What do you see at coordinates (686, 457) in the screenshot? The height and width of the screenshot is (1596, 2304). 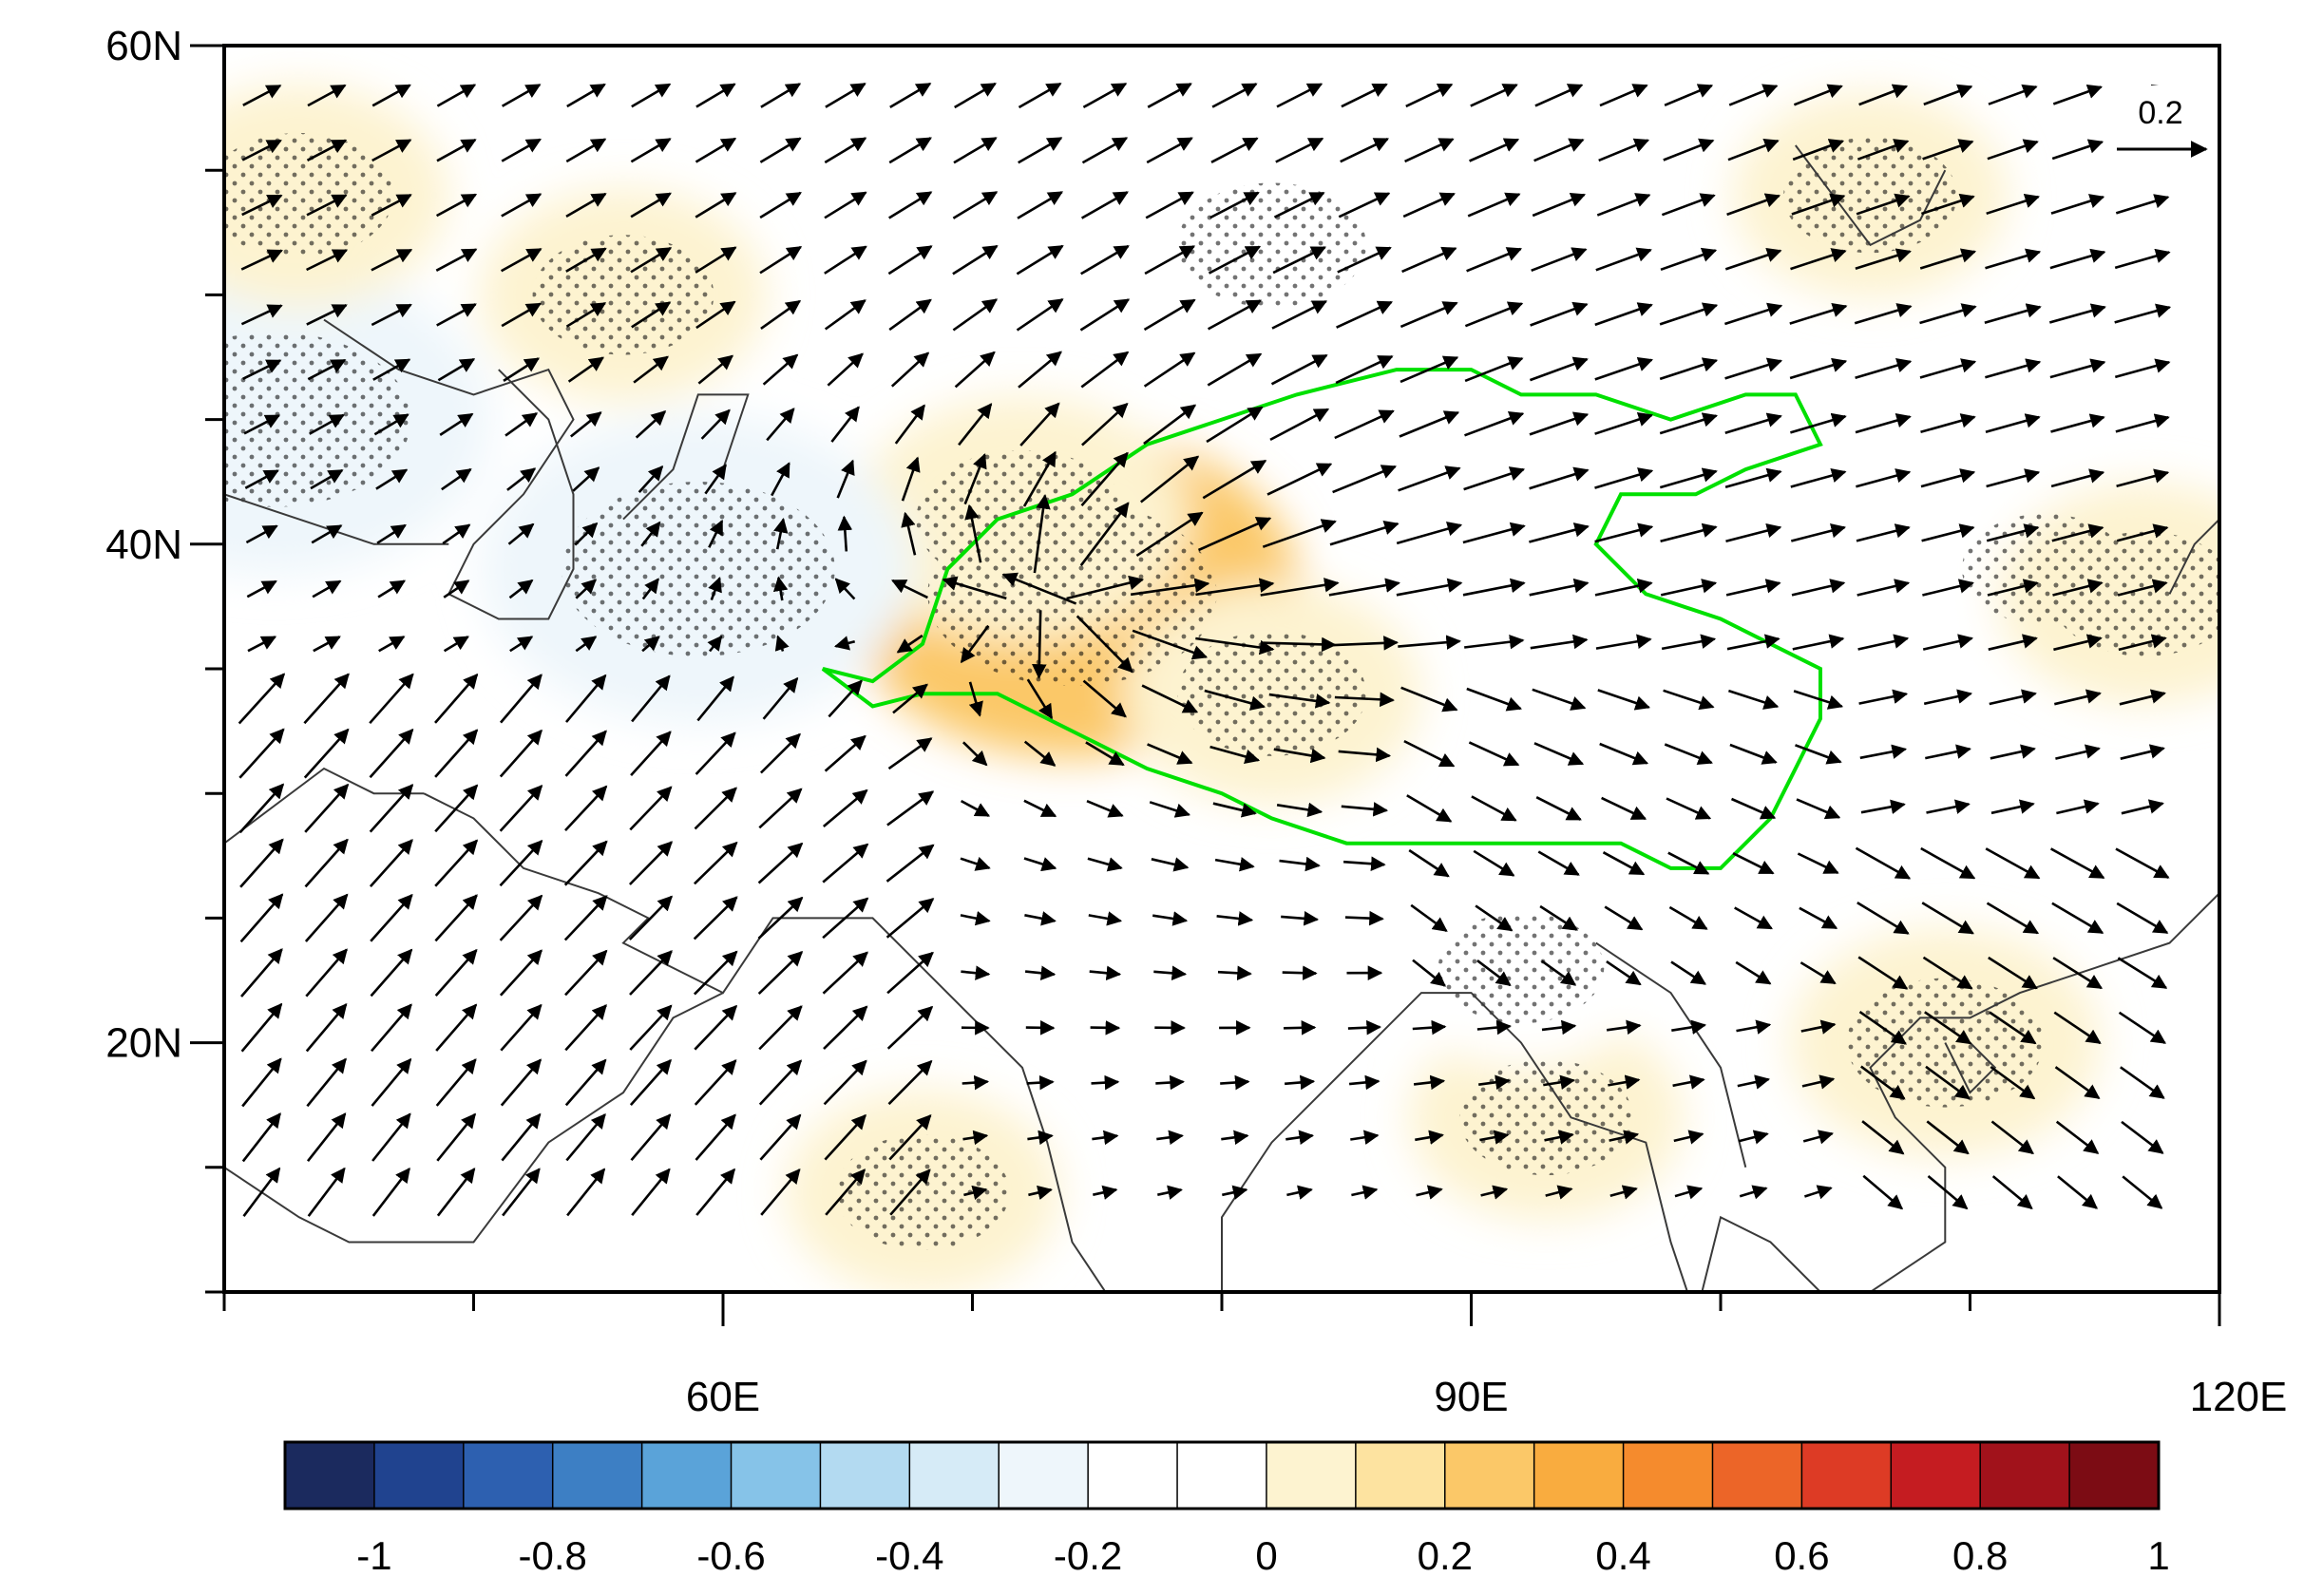 I see `coastline` at bounding box center [686, 457].